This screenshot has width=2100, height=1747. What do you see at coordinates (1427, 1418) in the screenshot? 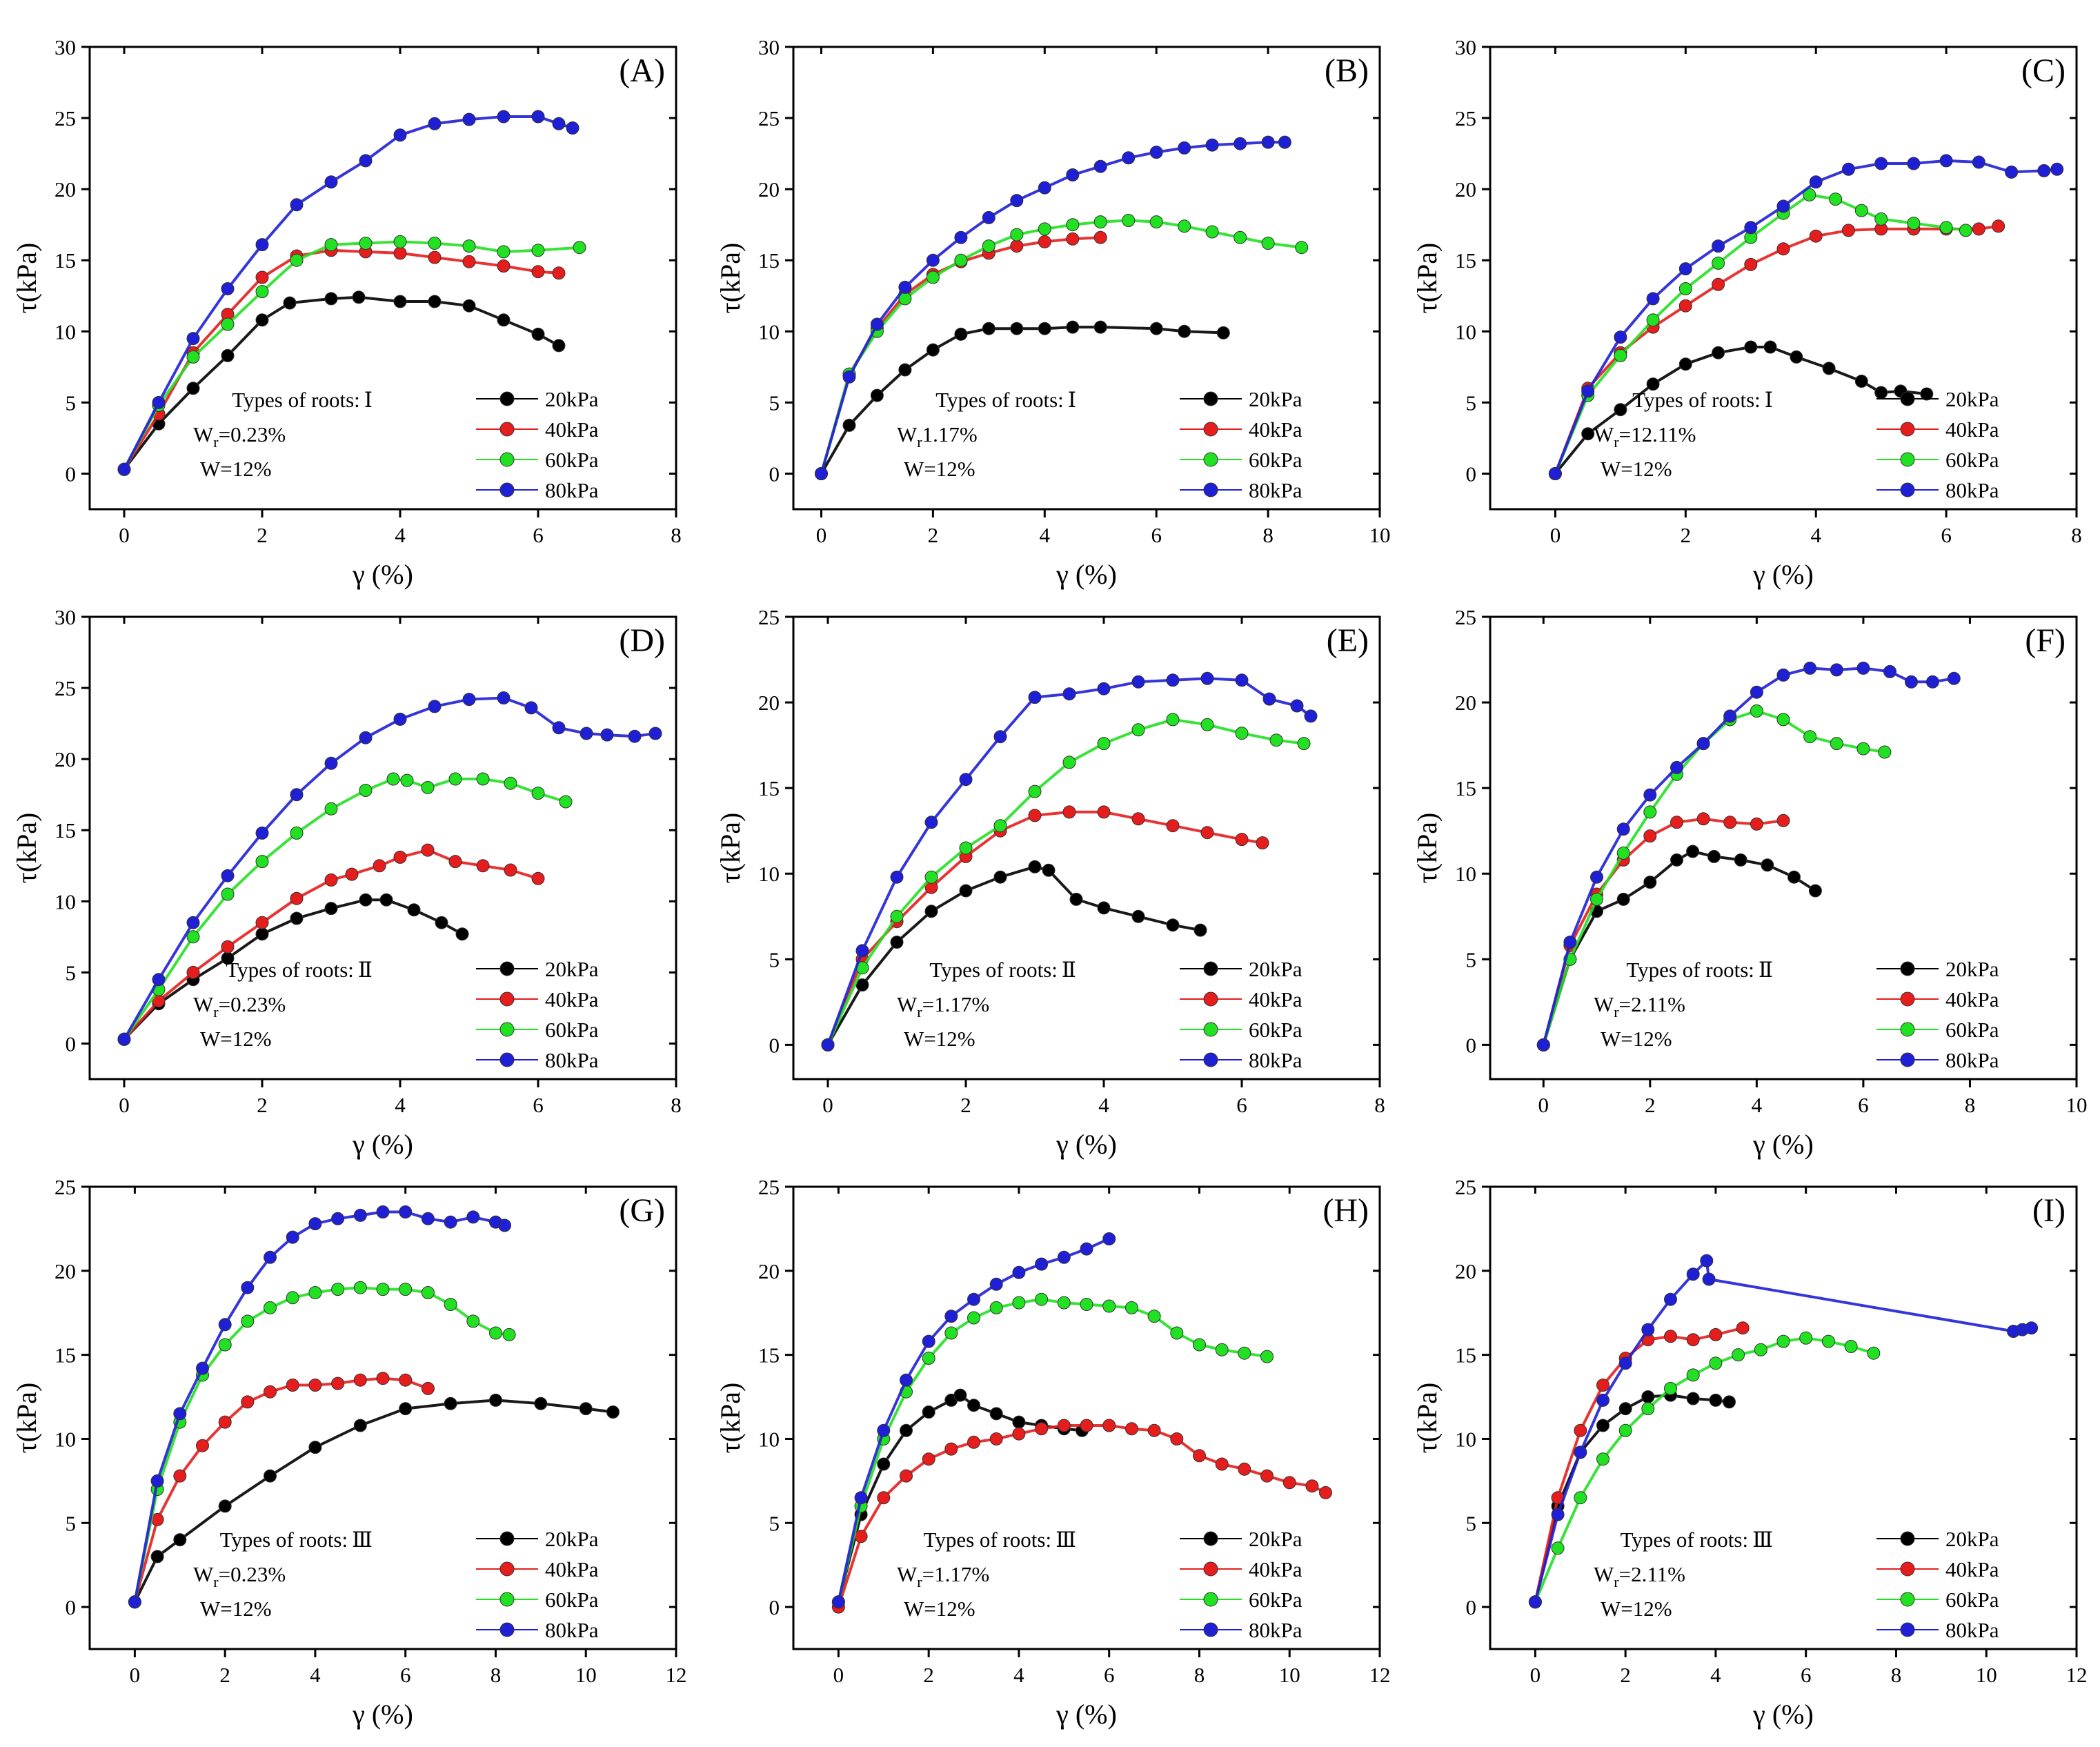
I see `y-axis-title: τ(kPa)` at bounding box center [1427, 1418].